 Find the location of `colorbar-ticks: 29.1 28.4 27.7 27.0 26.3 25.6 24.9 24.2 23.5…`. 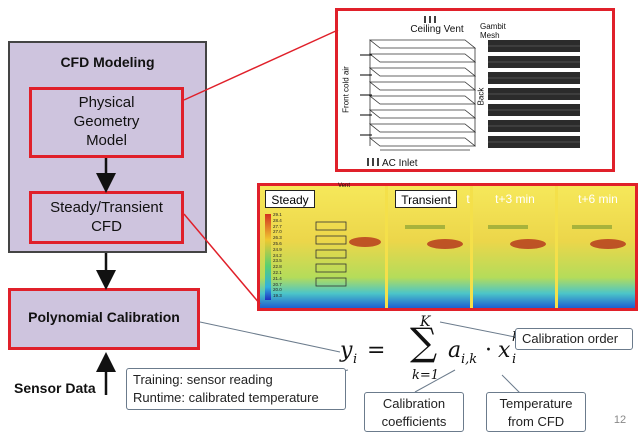

colorbar-ticks: 29.1 28.4 27.7 27.0 26.3 25.6 24.9 24.2 23.5… is located at coordinates (277, 255).